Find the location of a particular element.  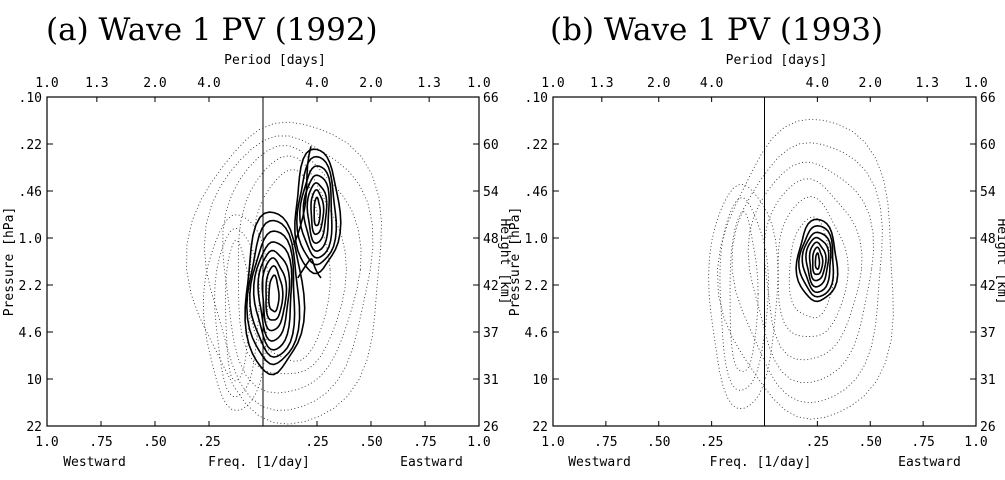

chart-title: (a) Wave 1 PV (1992) is located at coordinates (212, 30).